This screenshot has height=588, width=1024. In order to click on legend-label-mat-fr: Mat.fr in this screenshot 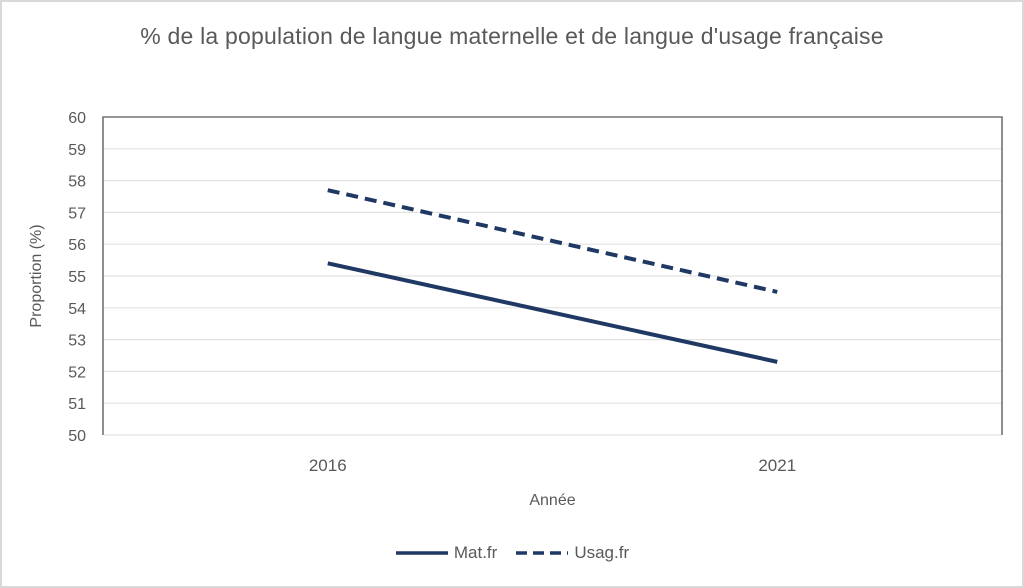, I will do `click(475, 552)`.